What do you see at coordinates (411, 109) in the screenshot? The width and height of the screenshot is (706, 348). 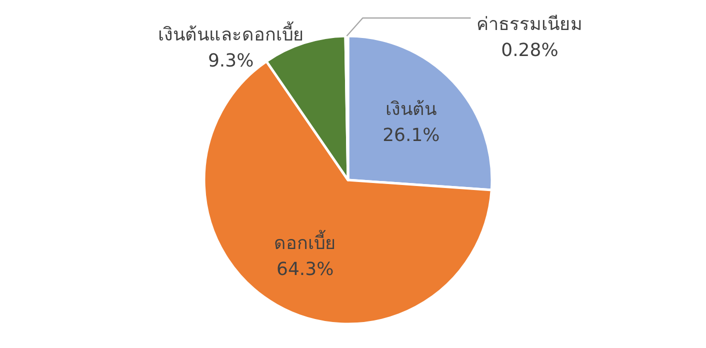 I see `slice-label: เงินต้น` at bounding box center [411, 109].